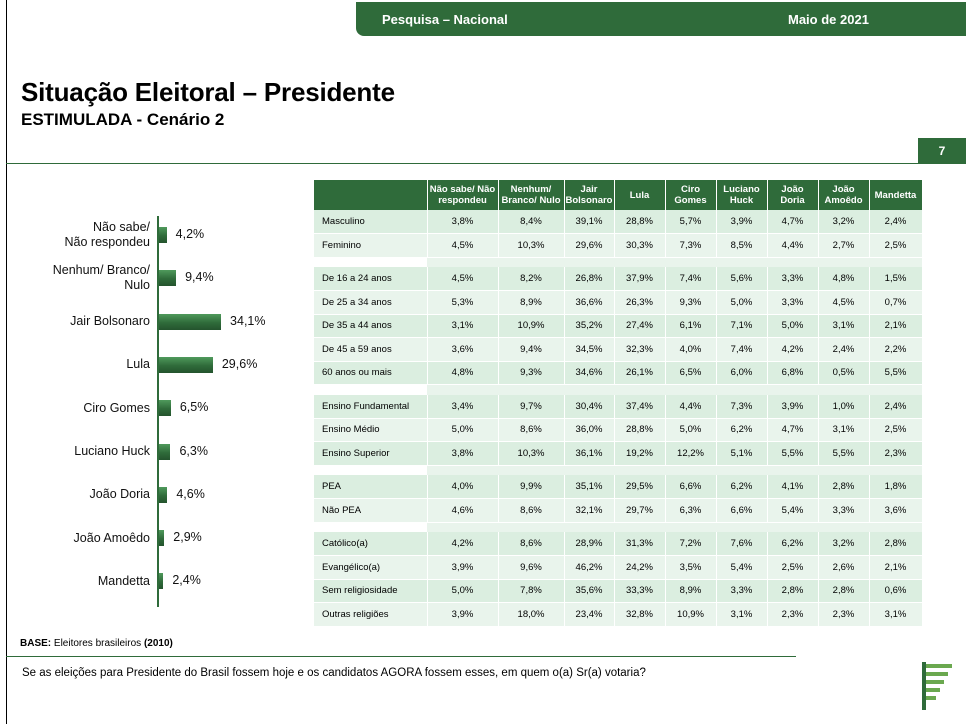 The height and width of the screenshot is (724, 966). I want to click on table-cell: 2,7%, so click(844, 245).